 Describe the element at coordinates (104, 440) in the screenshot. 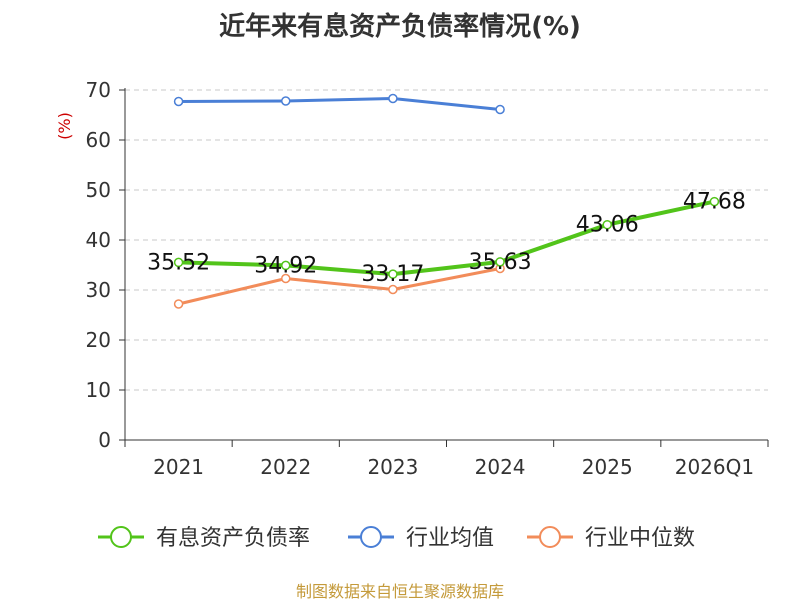

I see `y-tick-label: 0` at that location.